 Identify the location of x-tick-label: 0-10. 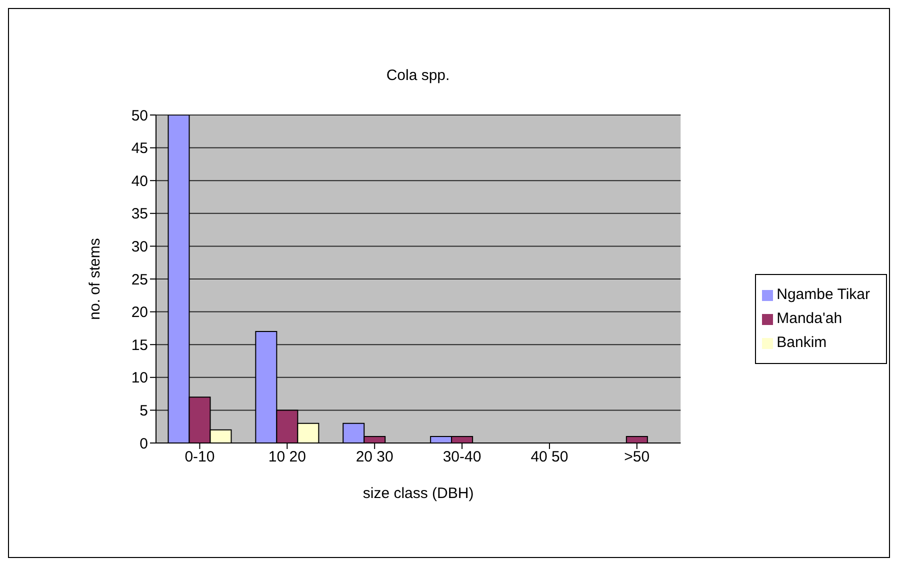
(199, 457).